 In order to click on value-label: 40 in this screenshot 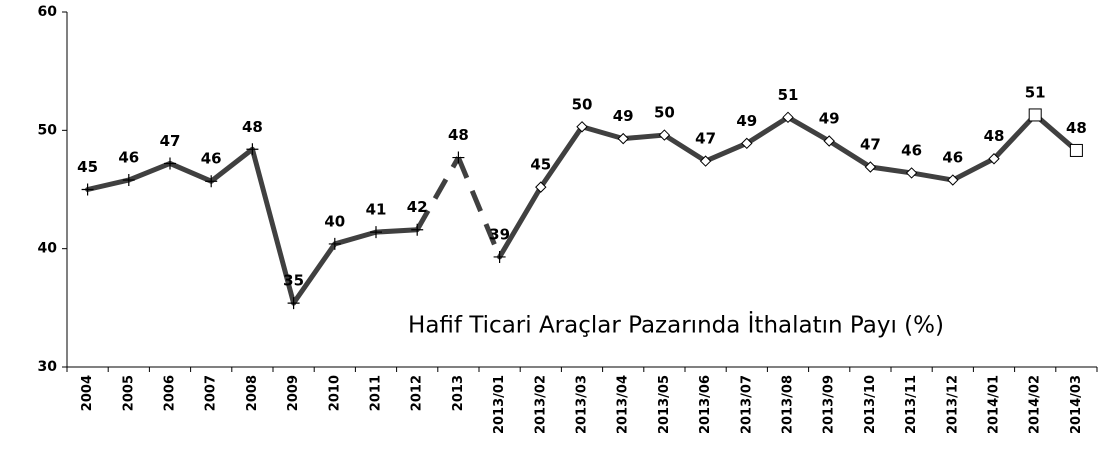, I will do `click(334, 221)`.